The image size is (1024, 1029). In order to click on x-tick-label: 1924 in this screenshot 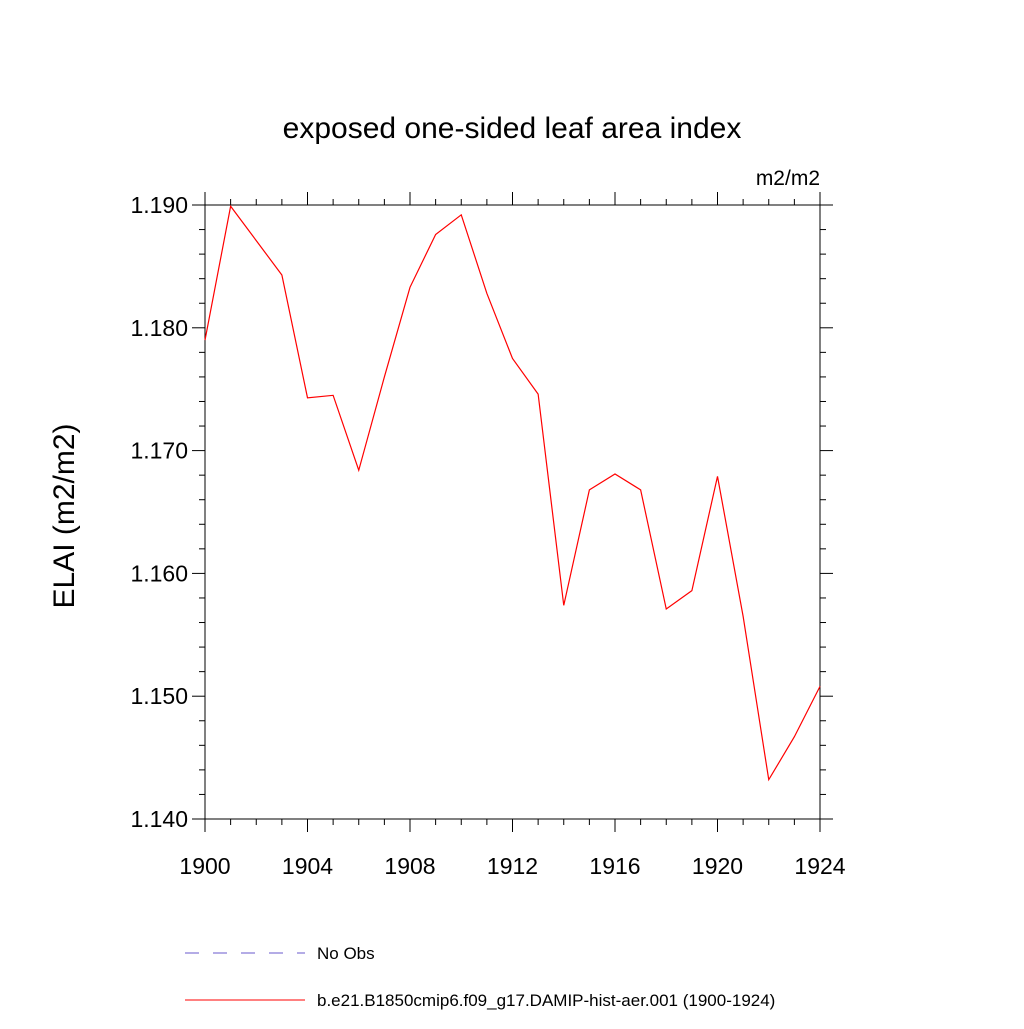, I will do `click(819, 866)`.